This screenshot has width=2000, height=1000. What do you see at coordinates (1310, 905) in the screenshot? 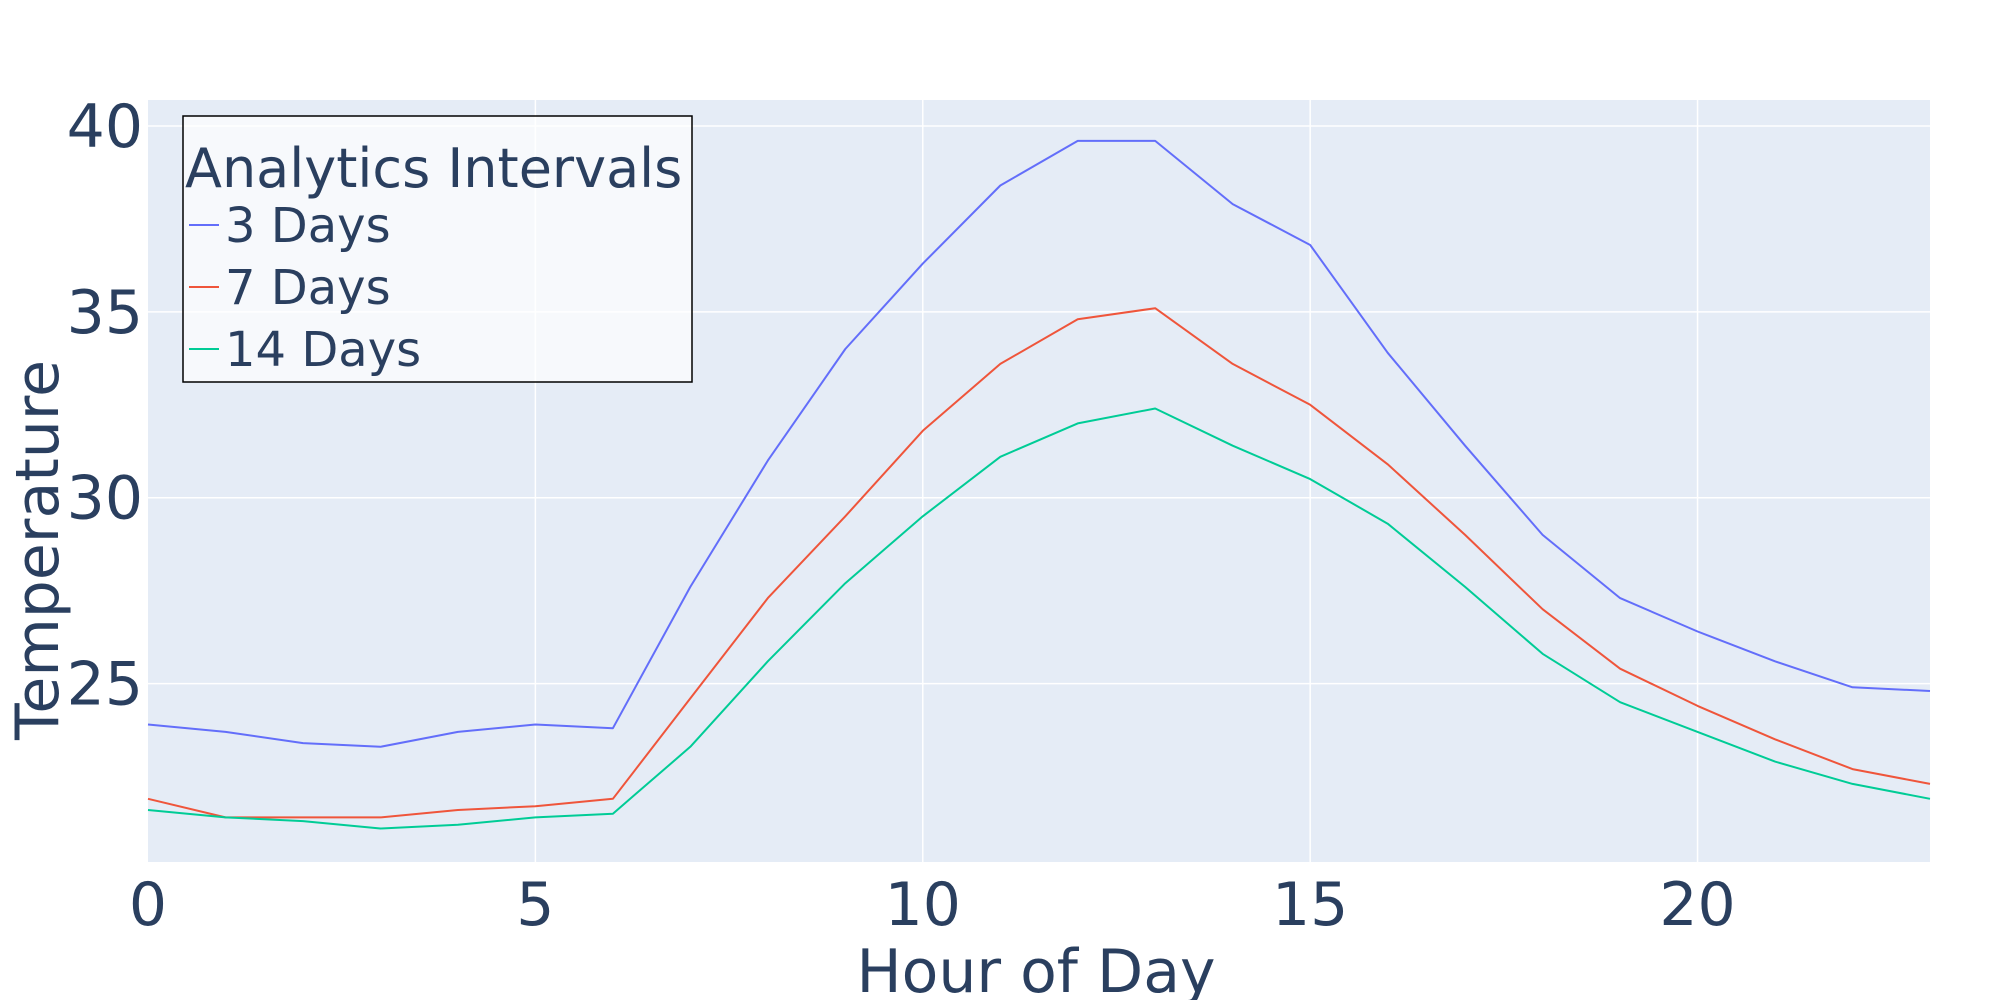
I see `x-tick-label: 15` at bounding box center [1310, 905].